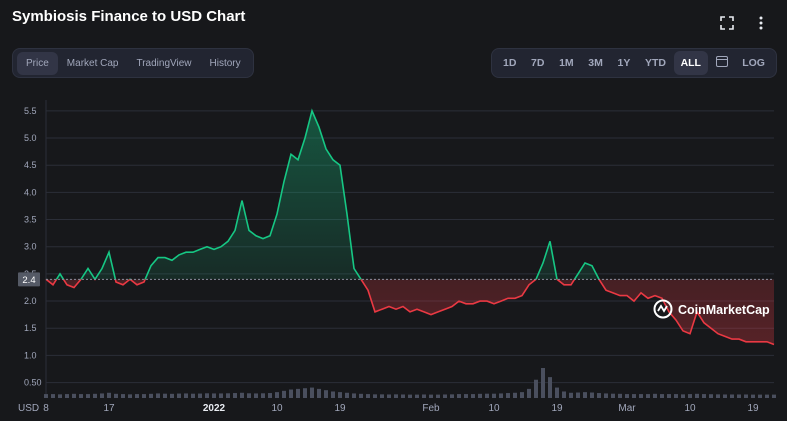 Image resolution: width=787 pixels, height=421 pixels. I want to click on y-tick-label: 1.5, so click(30, 328).